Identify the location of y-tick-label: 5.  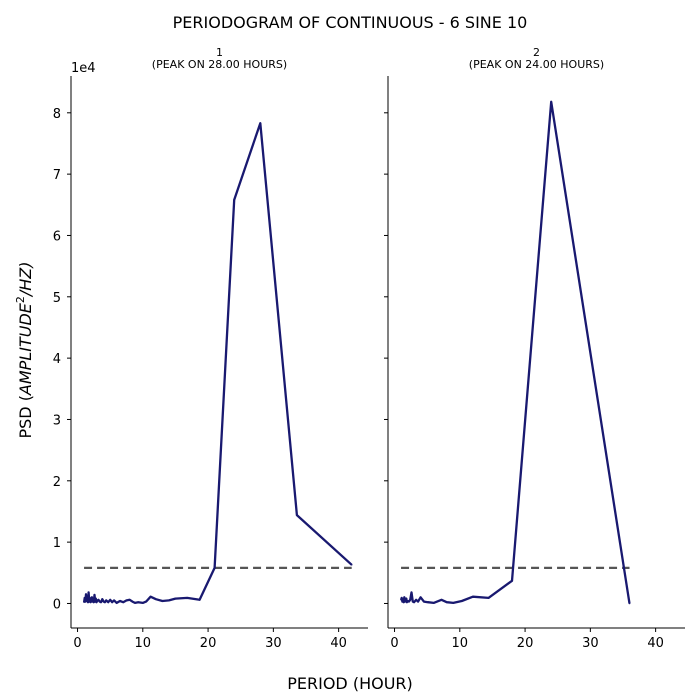
(57, 298).